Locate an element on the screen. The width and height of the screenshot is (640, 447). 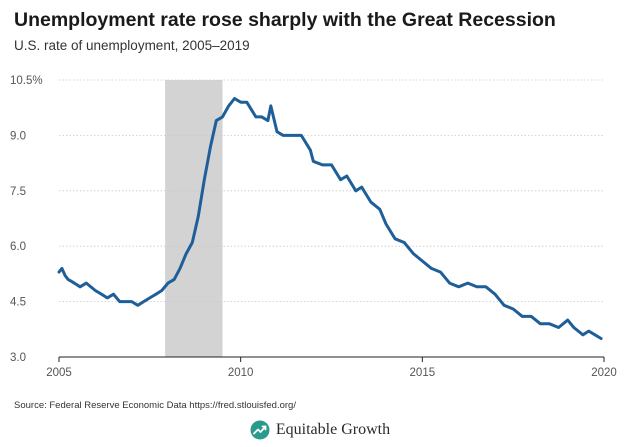
recession-shading is located at coordinates (194, 218).